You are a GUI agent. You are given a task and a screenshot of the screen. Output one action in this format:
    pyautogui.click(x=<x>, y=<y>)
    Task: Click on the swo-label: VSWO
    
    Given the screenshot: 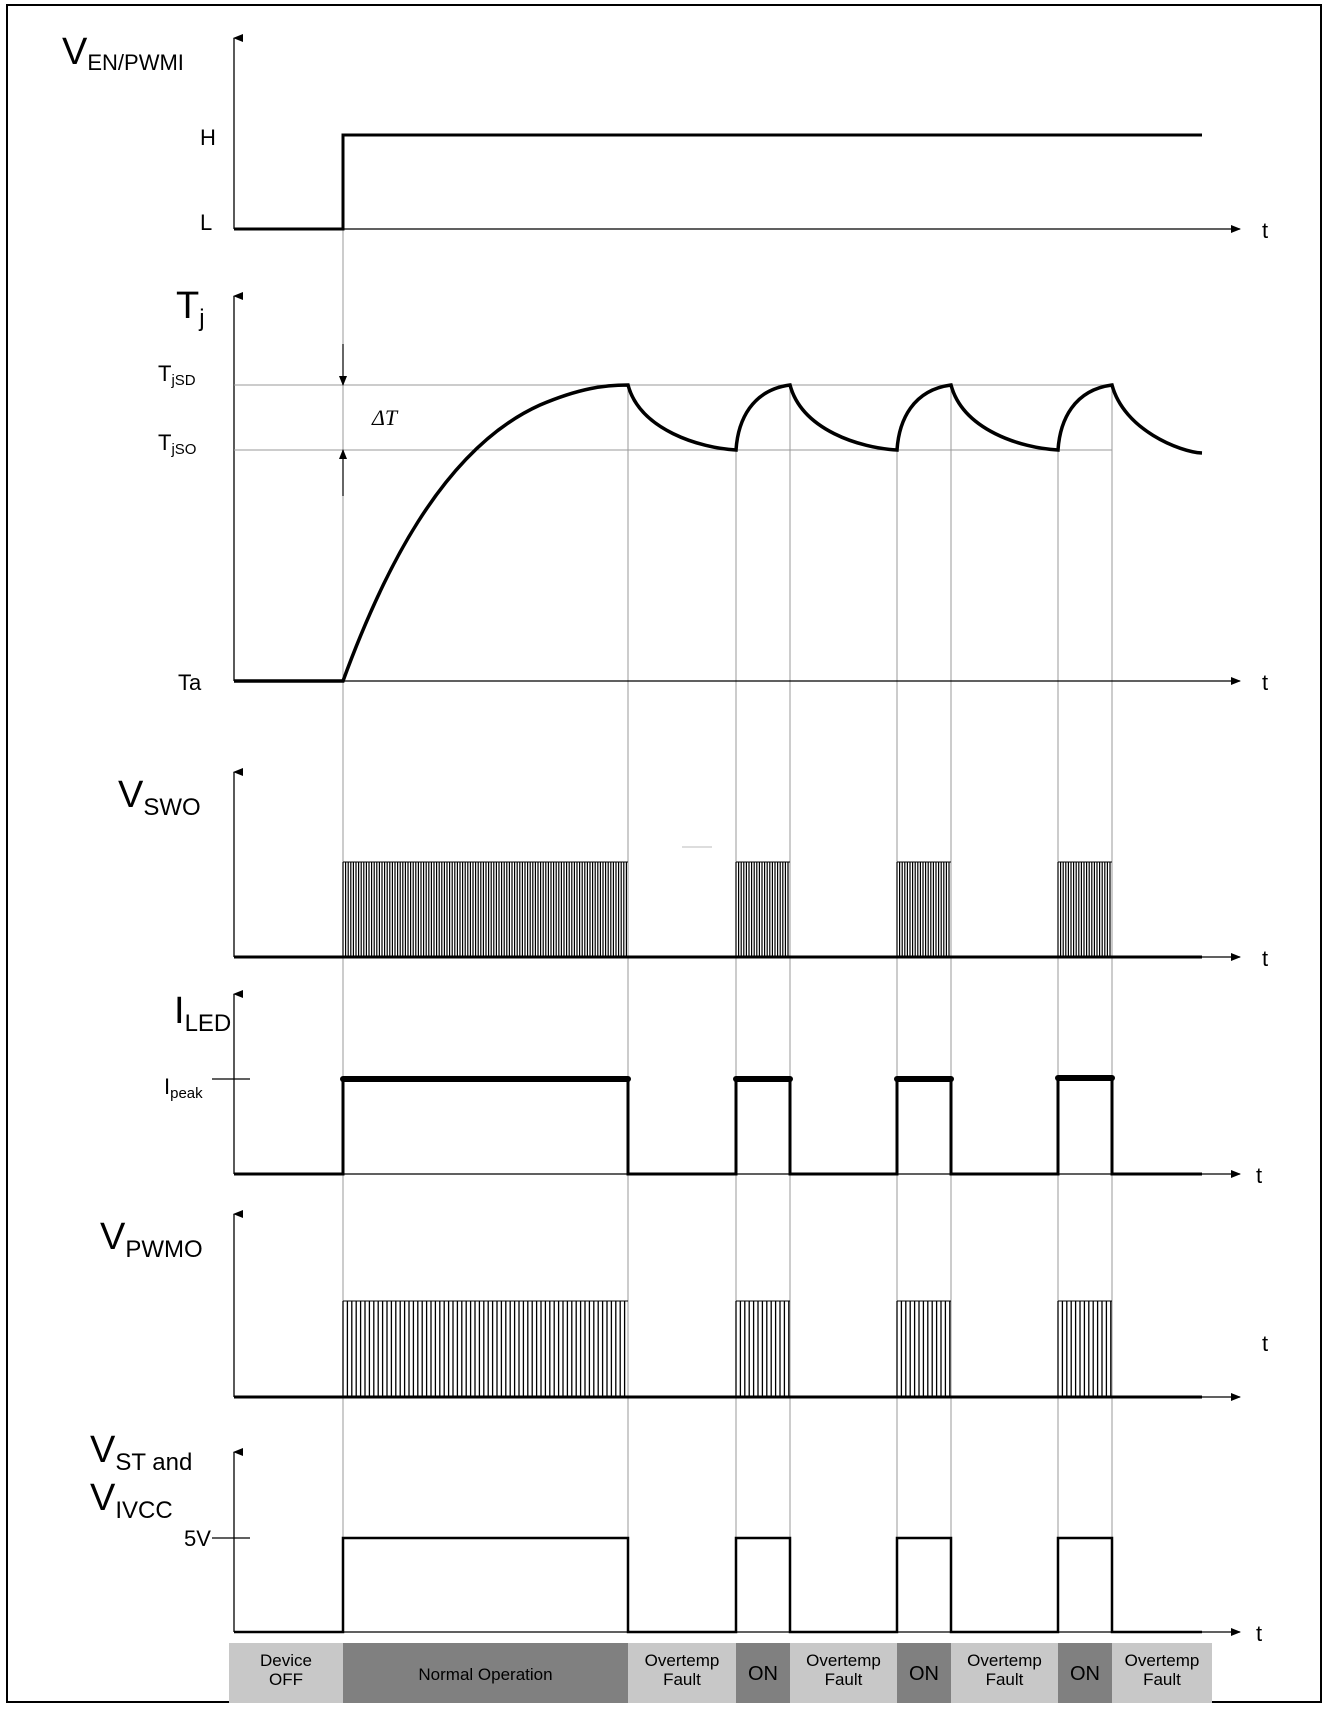 What is the action you would take?
    pyautogui.click(x=159, y=797)
    